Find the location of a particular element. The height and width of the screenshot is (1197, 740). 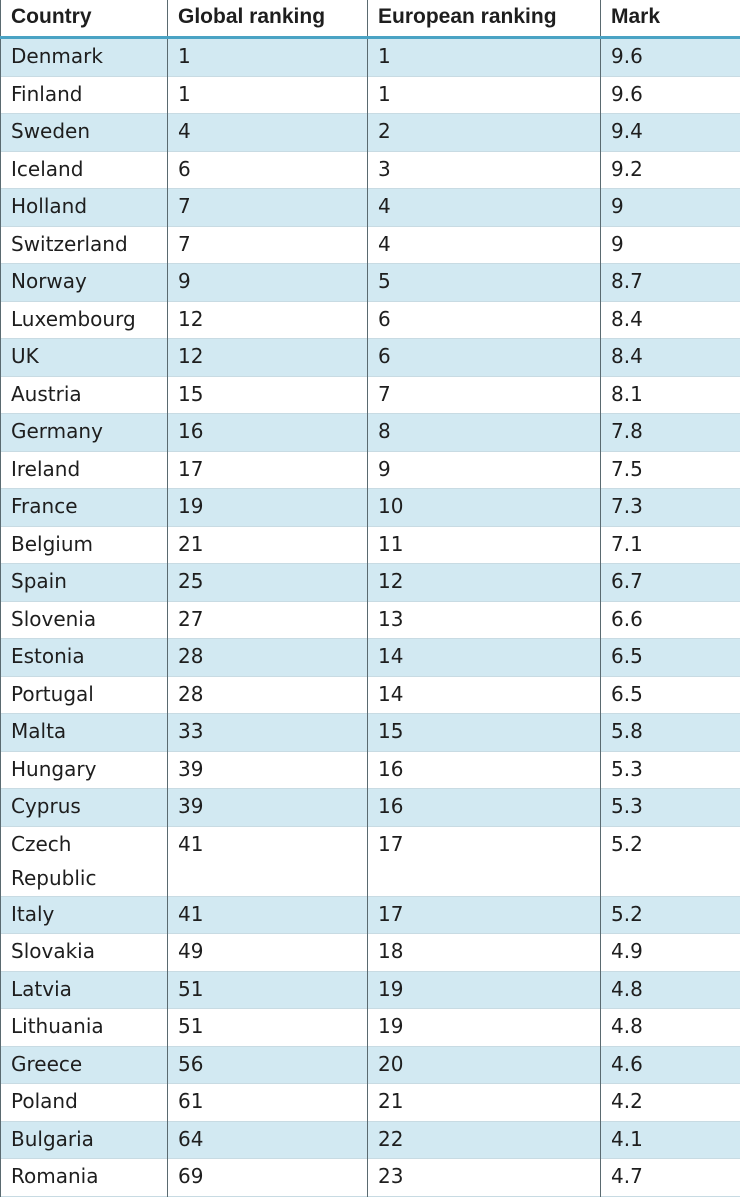

value-cell: 6.7 is located at coordinates (670, 583).